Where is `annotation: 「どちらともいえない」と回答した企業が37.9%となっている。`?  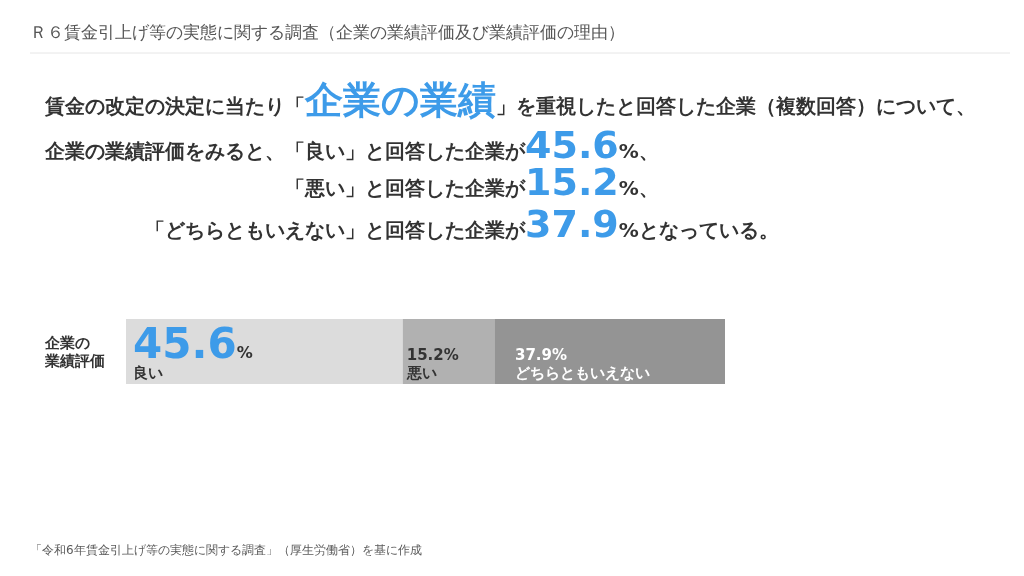
annotation: 「どちらともいえない」と回答した企業が37.9%となっている。 is located at coordinates (462, 224).